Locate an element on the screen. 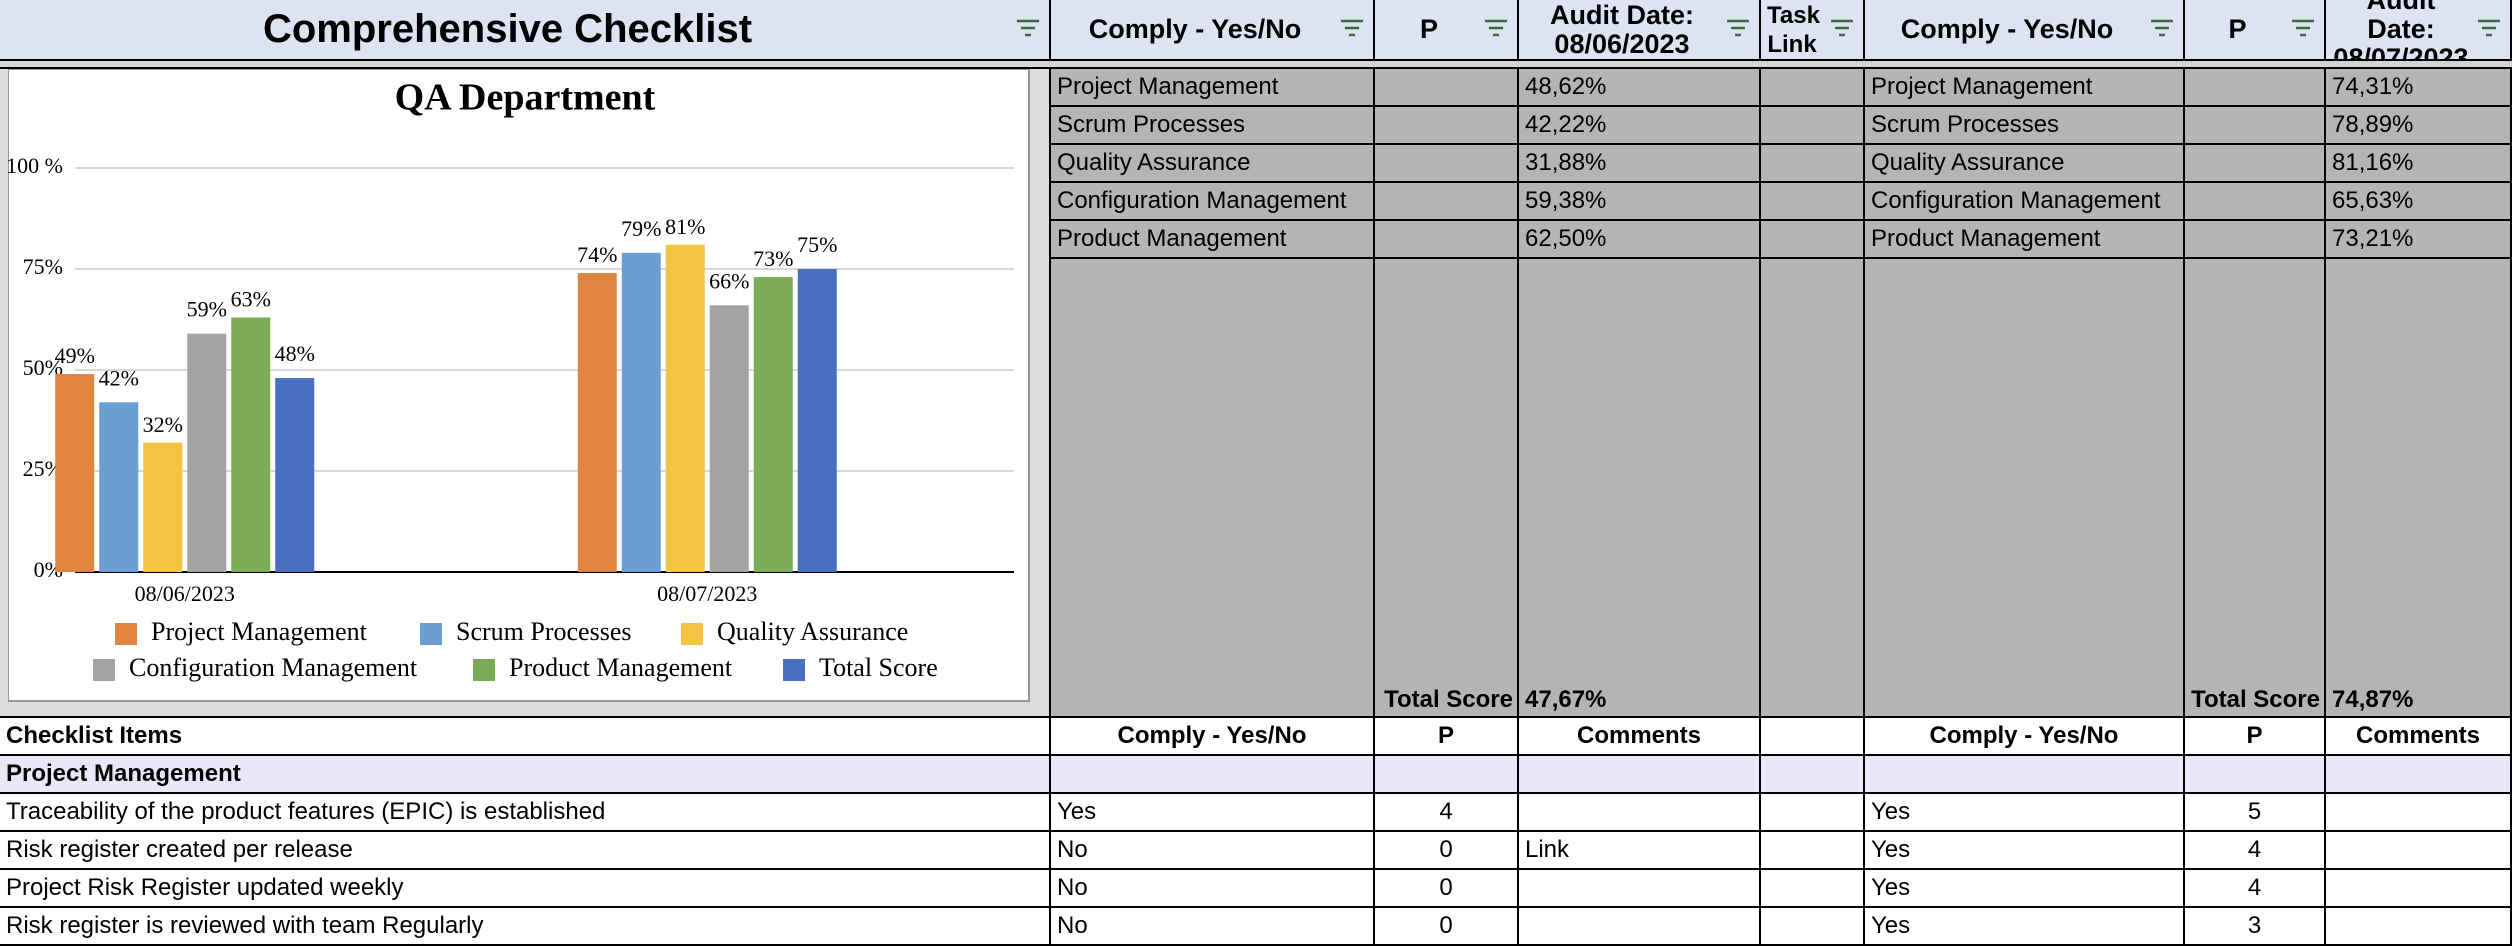 This screenshot has width=2512, height=946. summary-text: Quality Assurance is located at coordinates (1213, 164).